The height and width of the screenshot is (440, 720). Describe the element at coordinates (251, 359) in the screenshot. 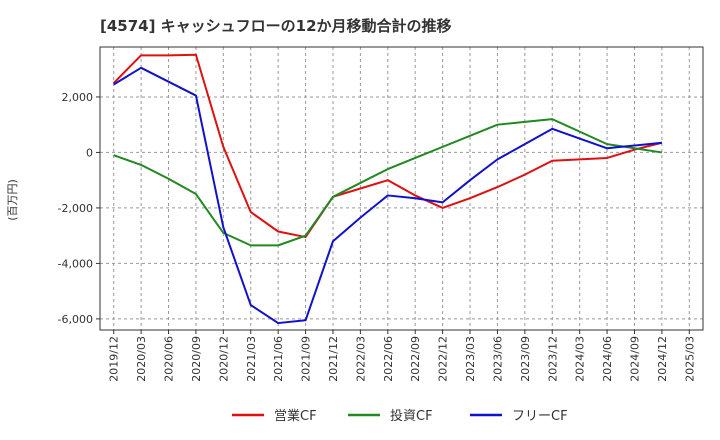

I see `x-tick-label: 2021/03` at that location.